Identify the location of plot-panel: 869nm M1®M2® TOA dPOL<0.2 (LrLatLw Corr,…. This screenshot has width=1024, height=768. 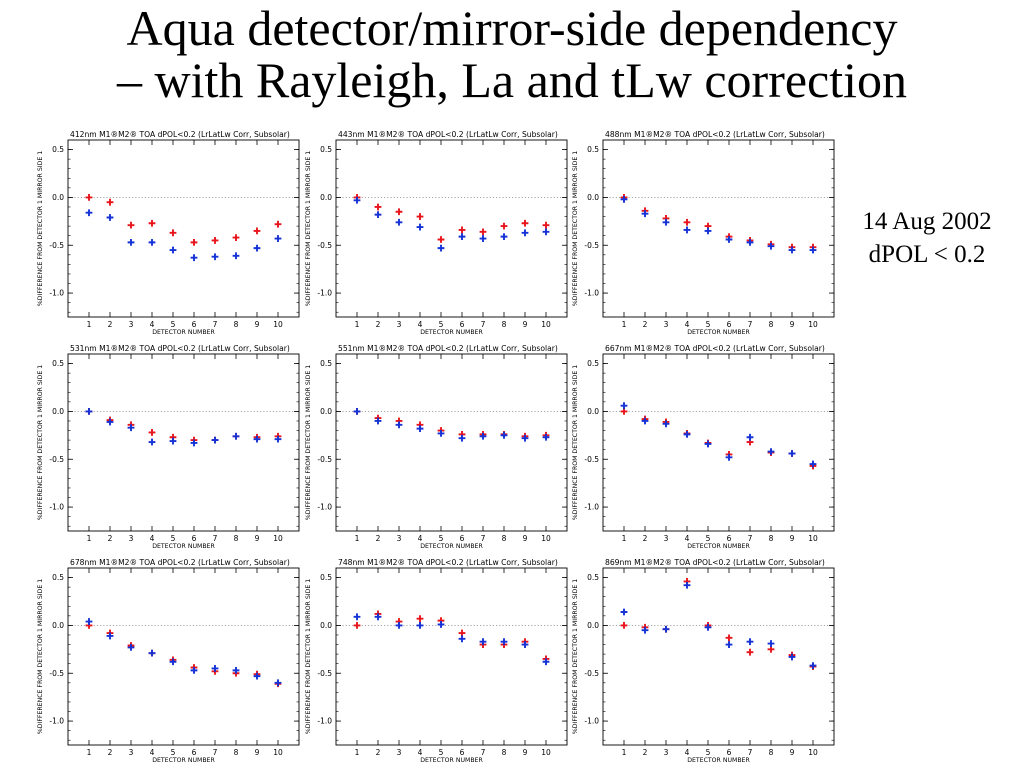
(703, 661).